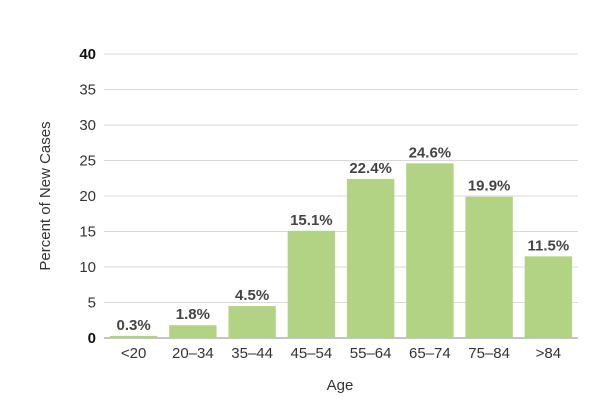 This screenshot has width=601, height=412. What do you see at coordinates (92, 303) in the screenshot?
I see `y-tick-label: 5` at bounding box center [92, 303].